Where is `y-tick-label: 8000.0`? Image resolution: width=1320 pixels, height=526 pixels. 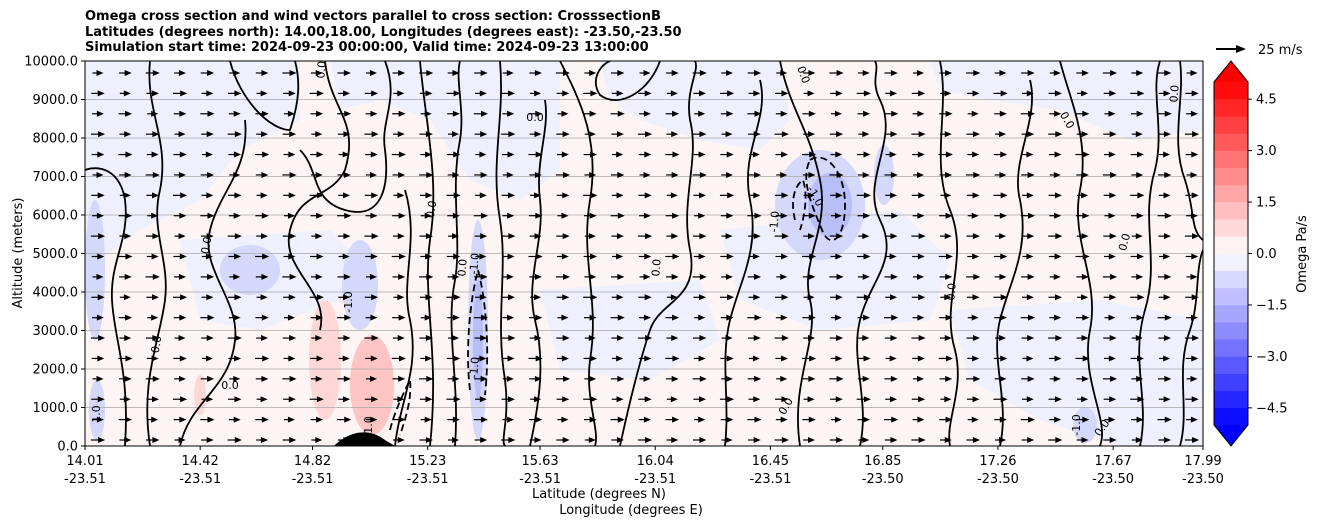
y-tick-label: 8000.0 is located at coordinates (56, 139).